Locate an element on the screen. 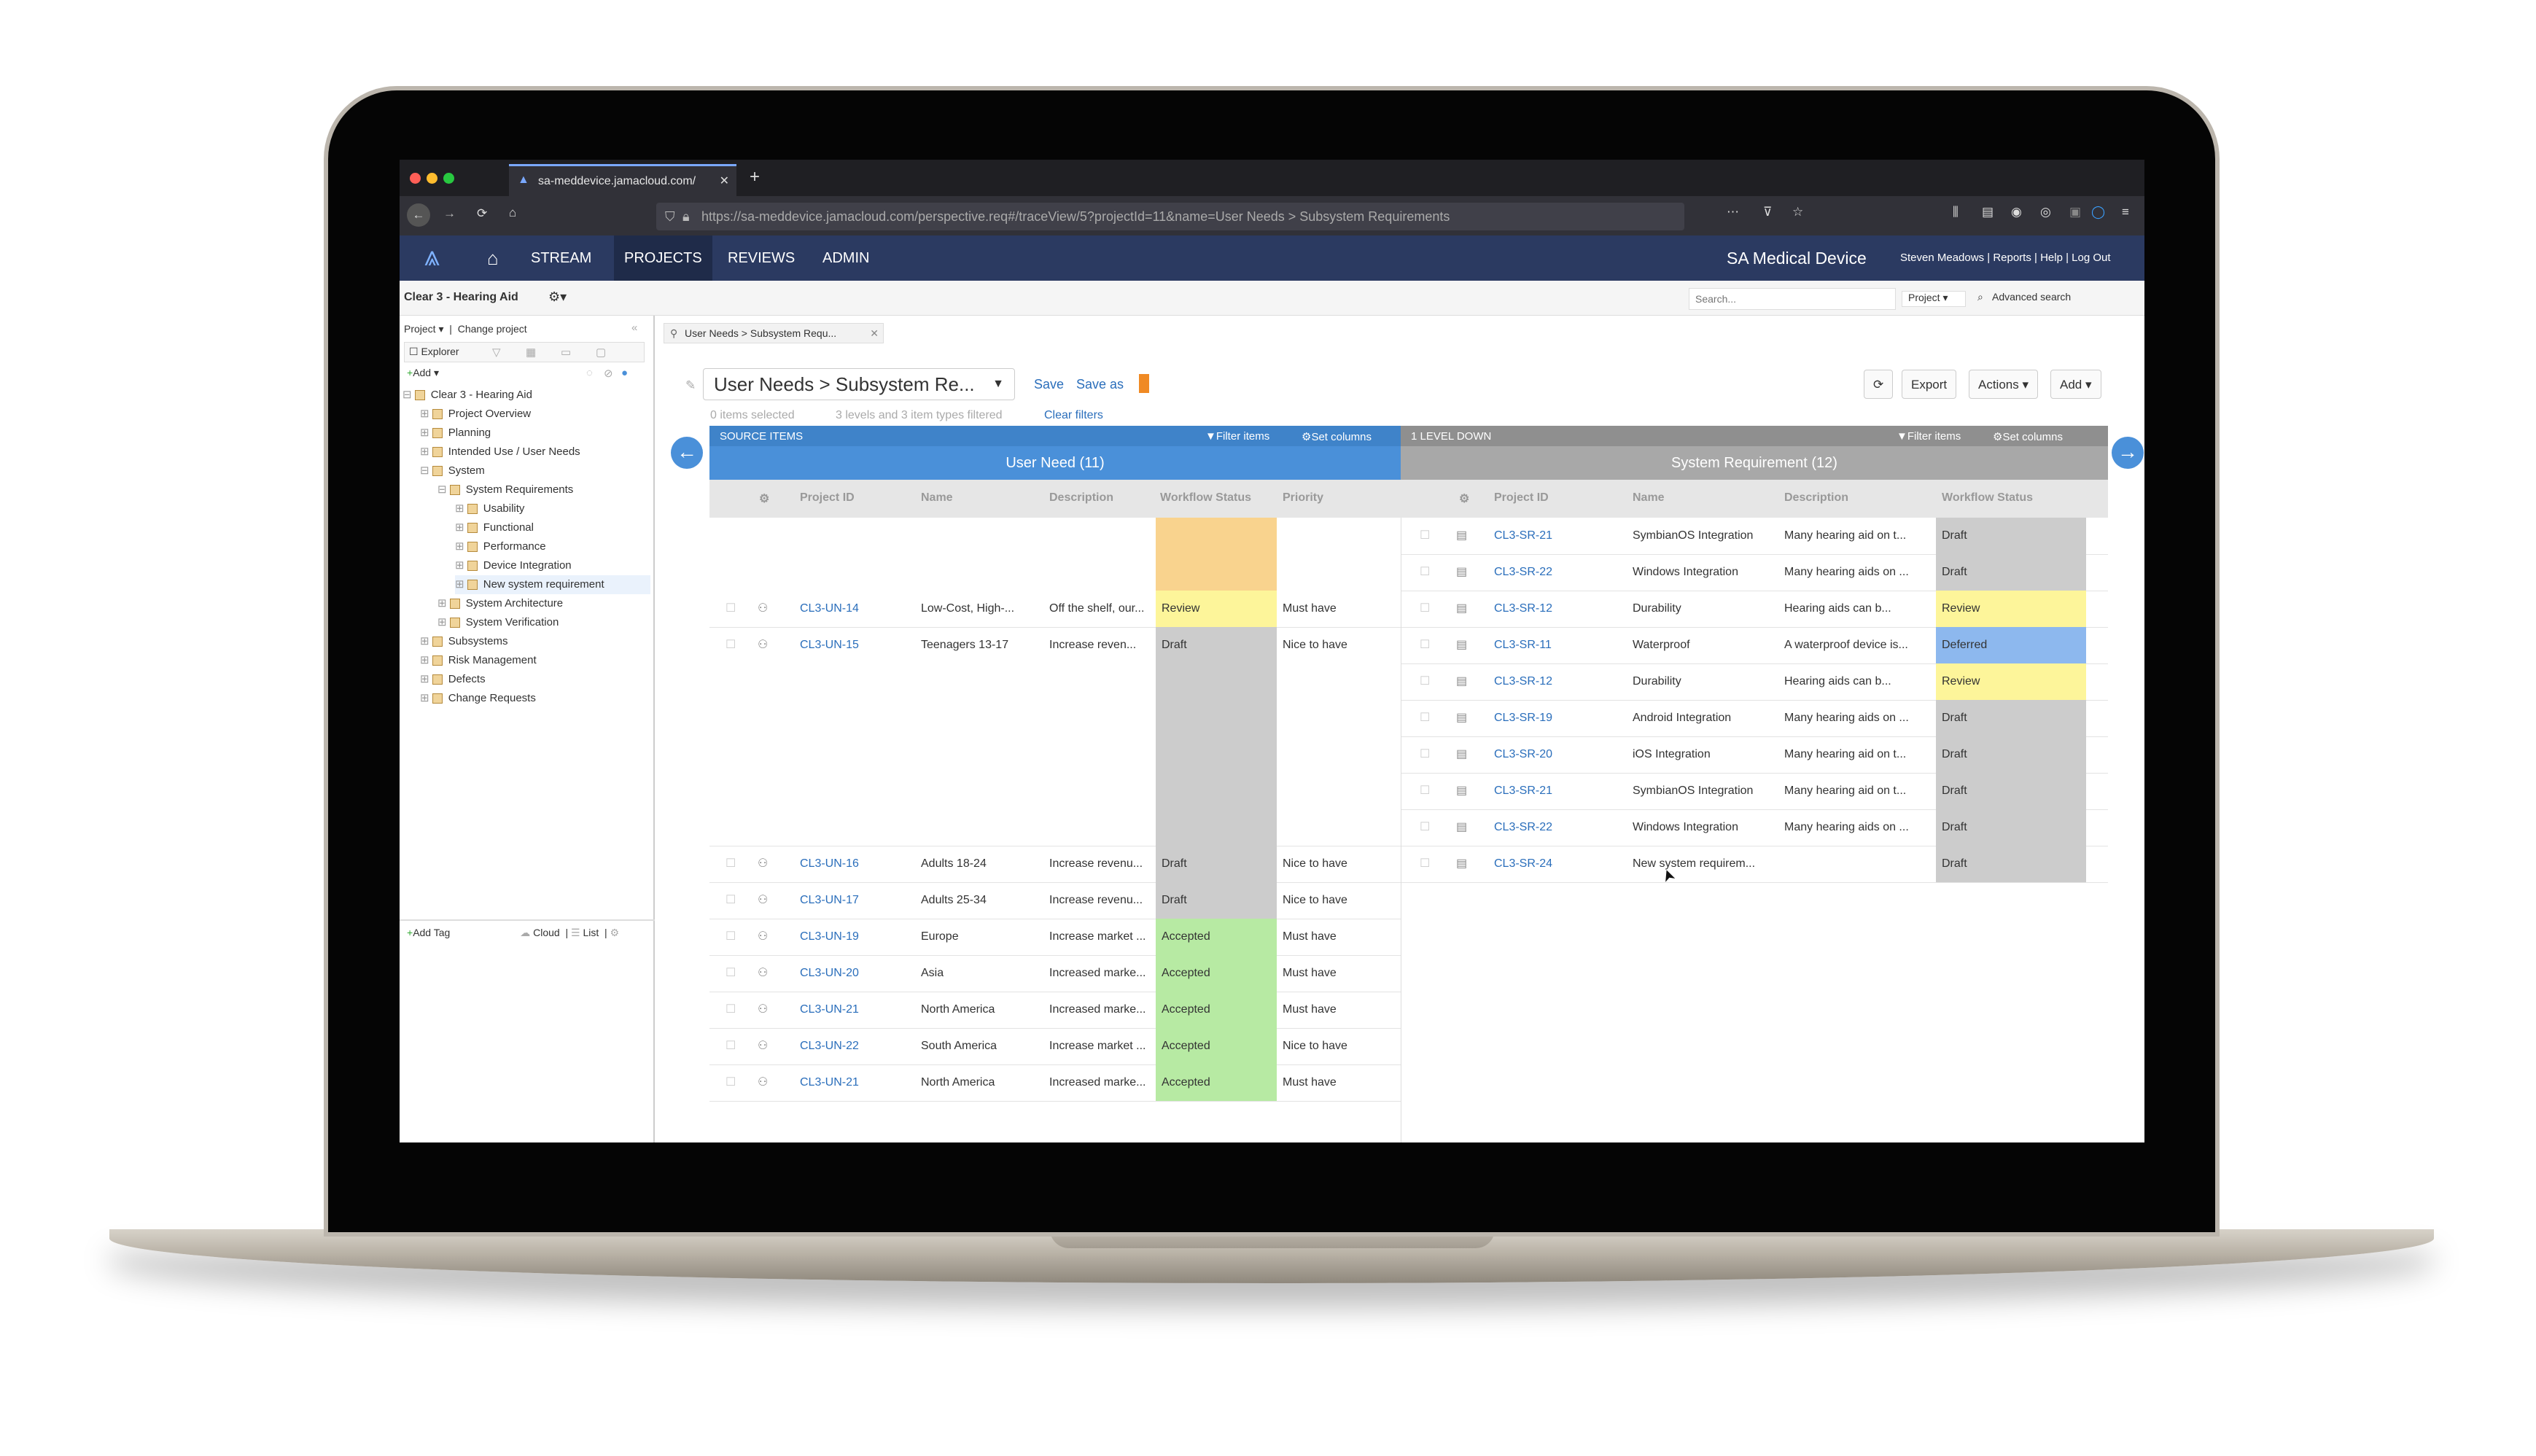  project-dropdown: Project is located at coordinates (420, 329).